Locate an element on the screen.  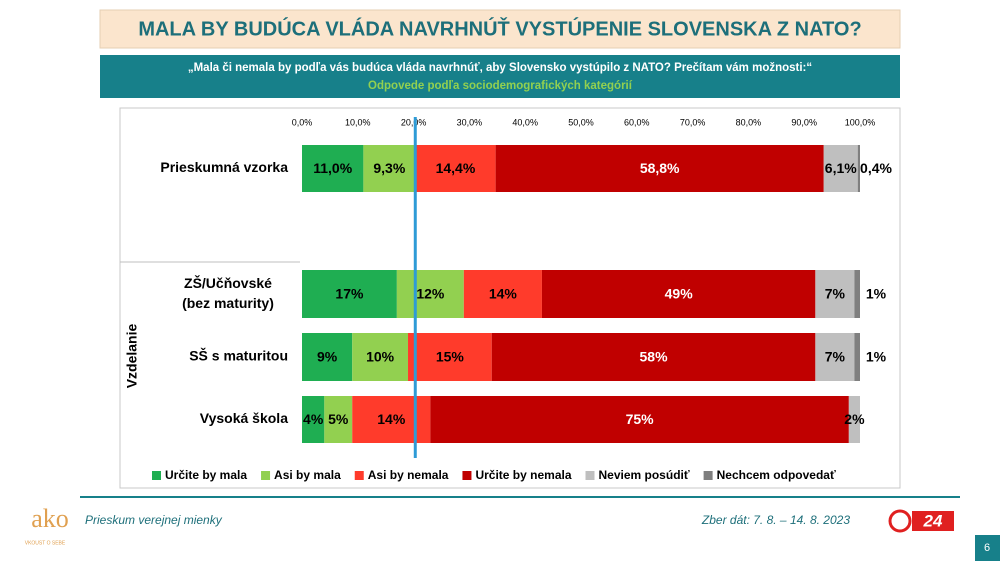
logo-tagline: VKOUST O SEBE is located at coordinates (45, 543).